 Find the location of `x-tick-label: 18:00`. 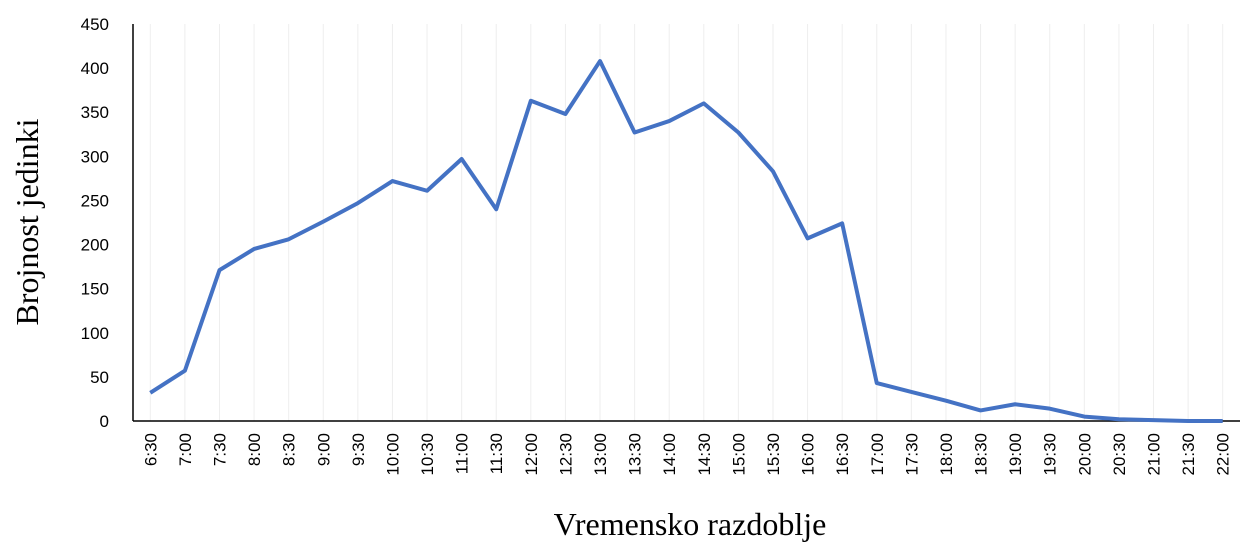

x-tick-label: 18:00 is located at coordinates (946, 454).